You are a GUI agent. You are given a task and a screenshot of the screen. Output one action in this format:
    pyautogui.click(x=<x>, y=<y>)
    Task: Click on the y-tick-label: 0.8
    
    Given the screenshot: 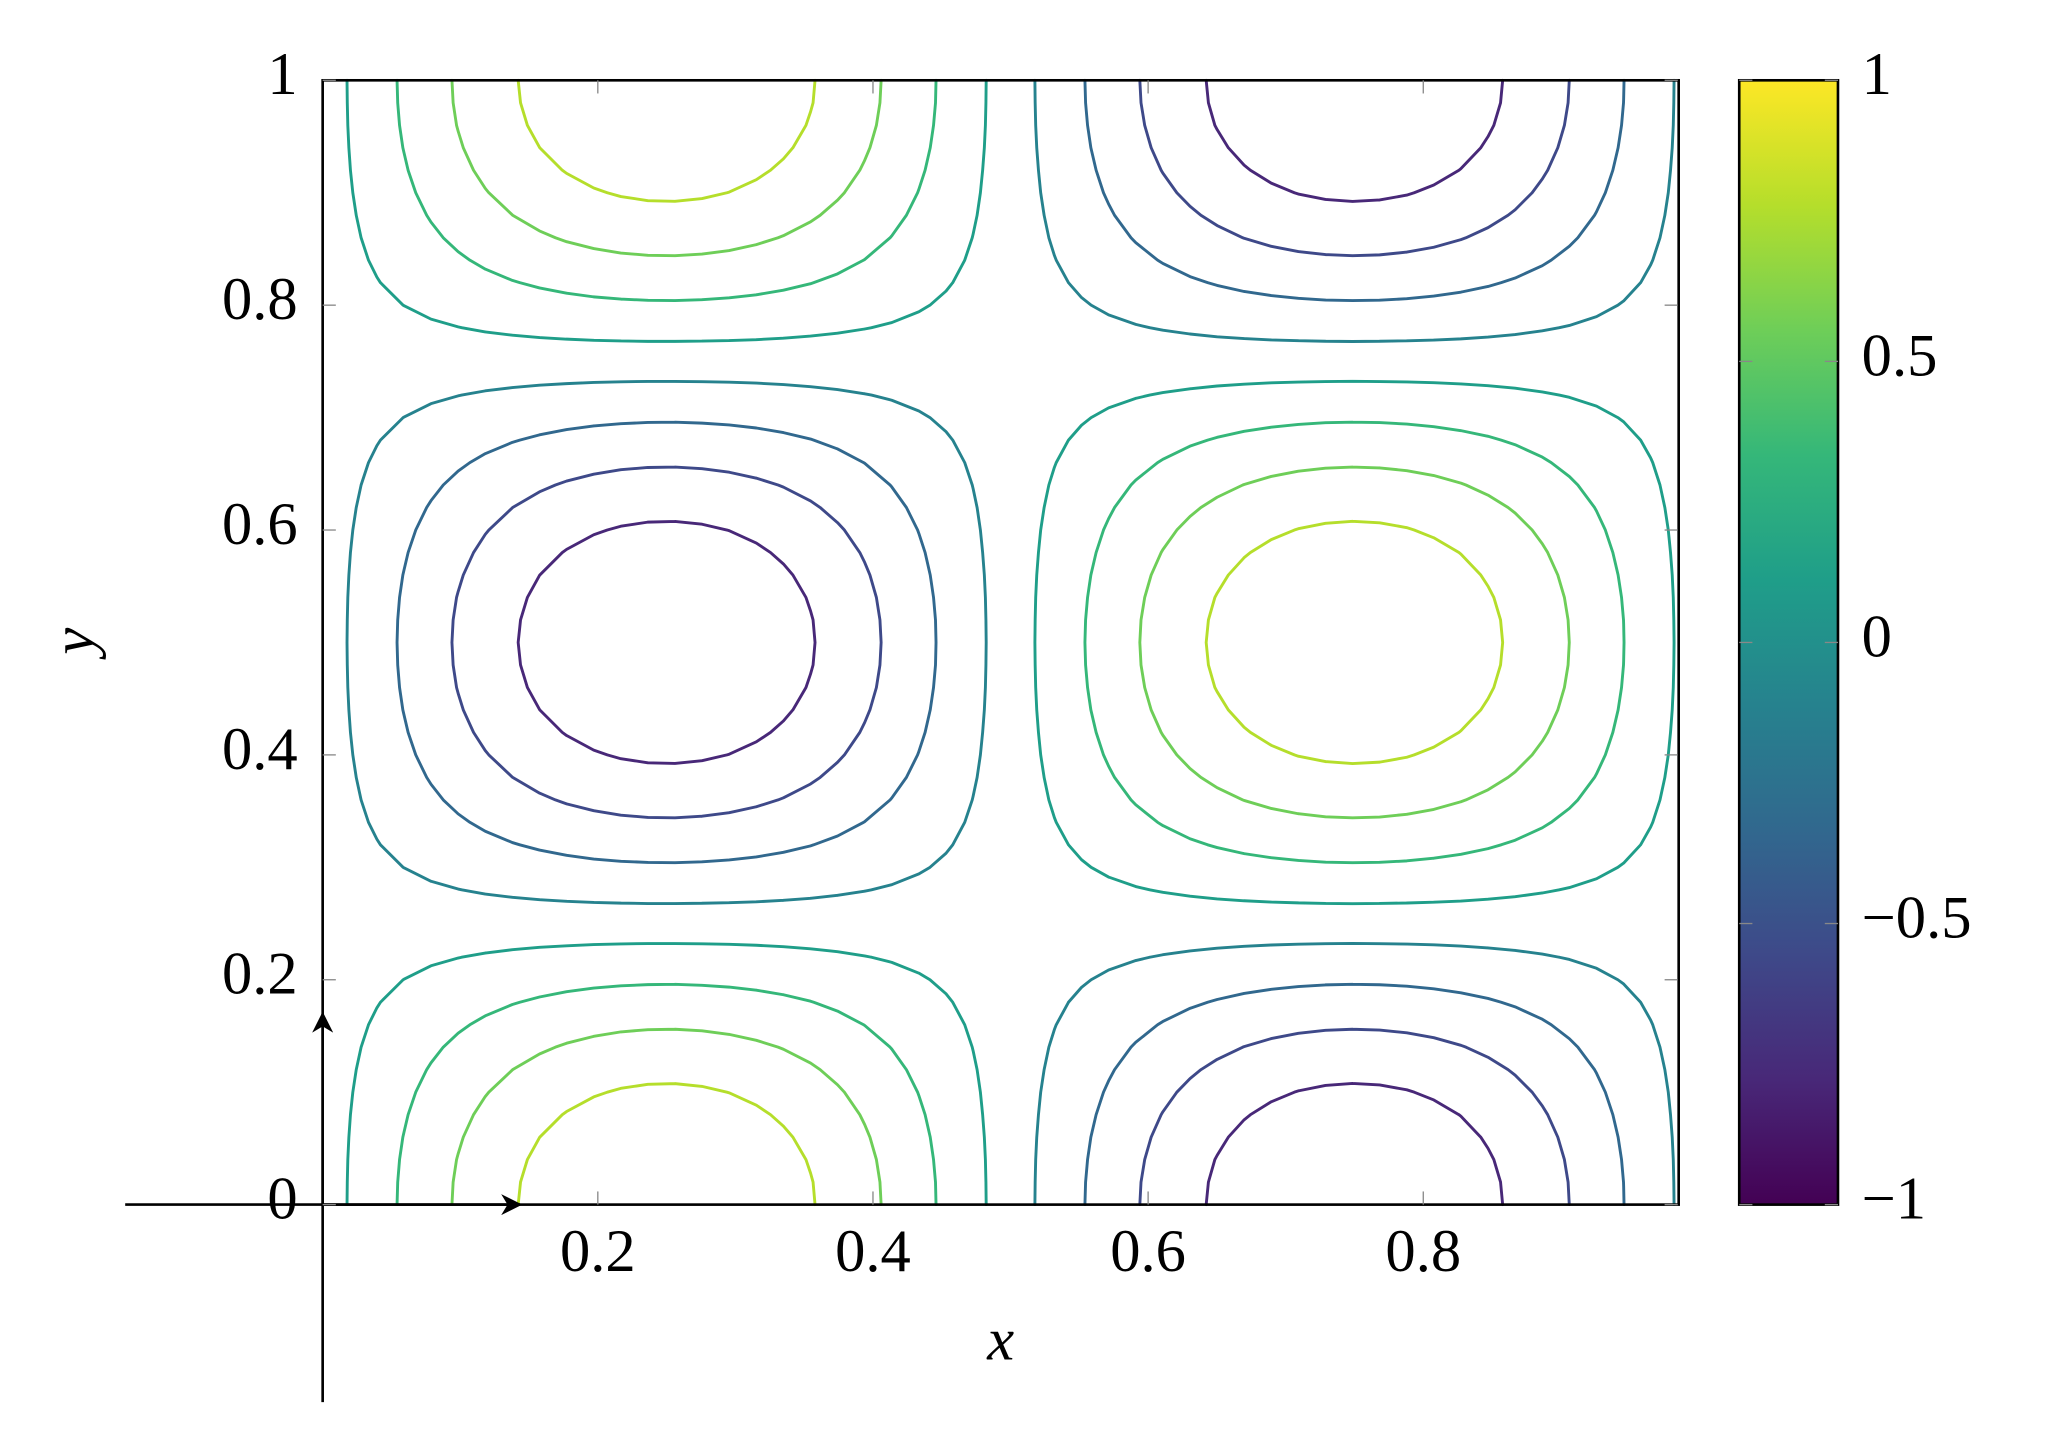 What is the action you would take?
    pyautogui.click(x=260, y=299)
    